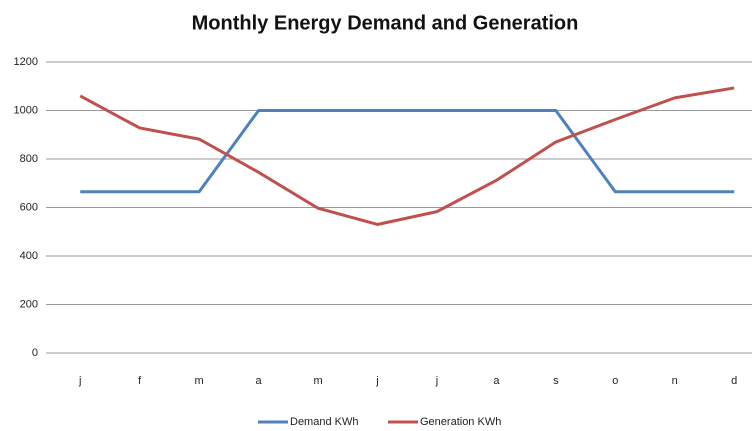  I want to click on y-tick-label: 0, so click(35, 353).